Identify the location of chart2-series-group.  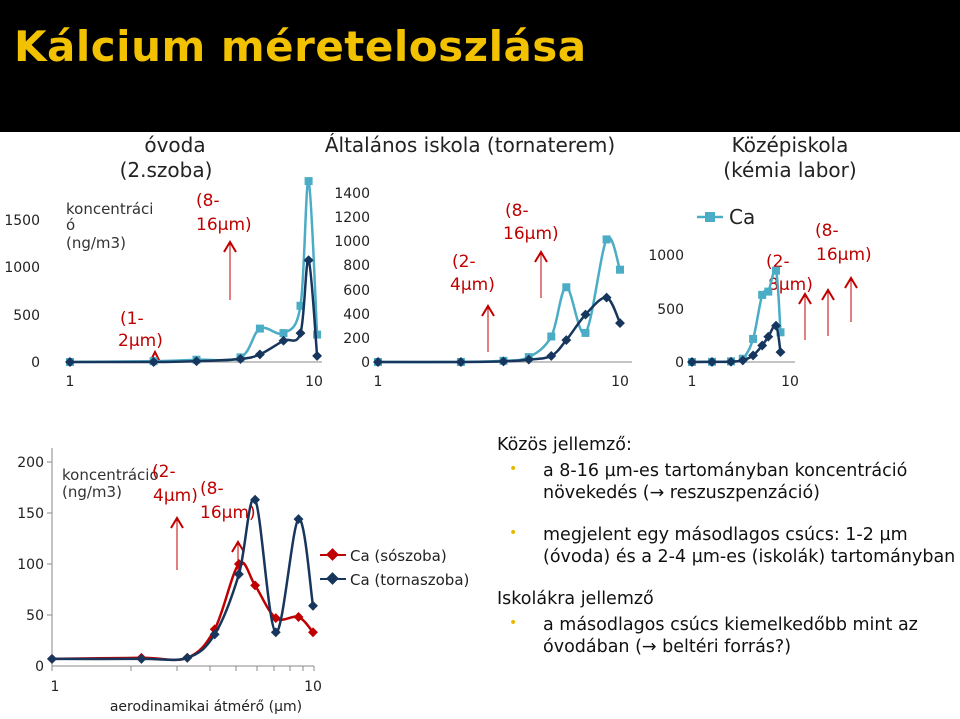
(499, 301).